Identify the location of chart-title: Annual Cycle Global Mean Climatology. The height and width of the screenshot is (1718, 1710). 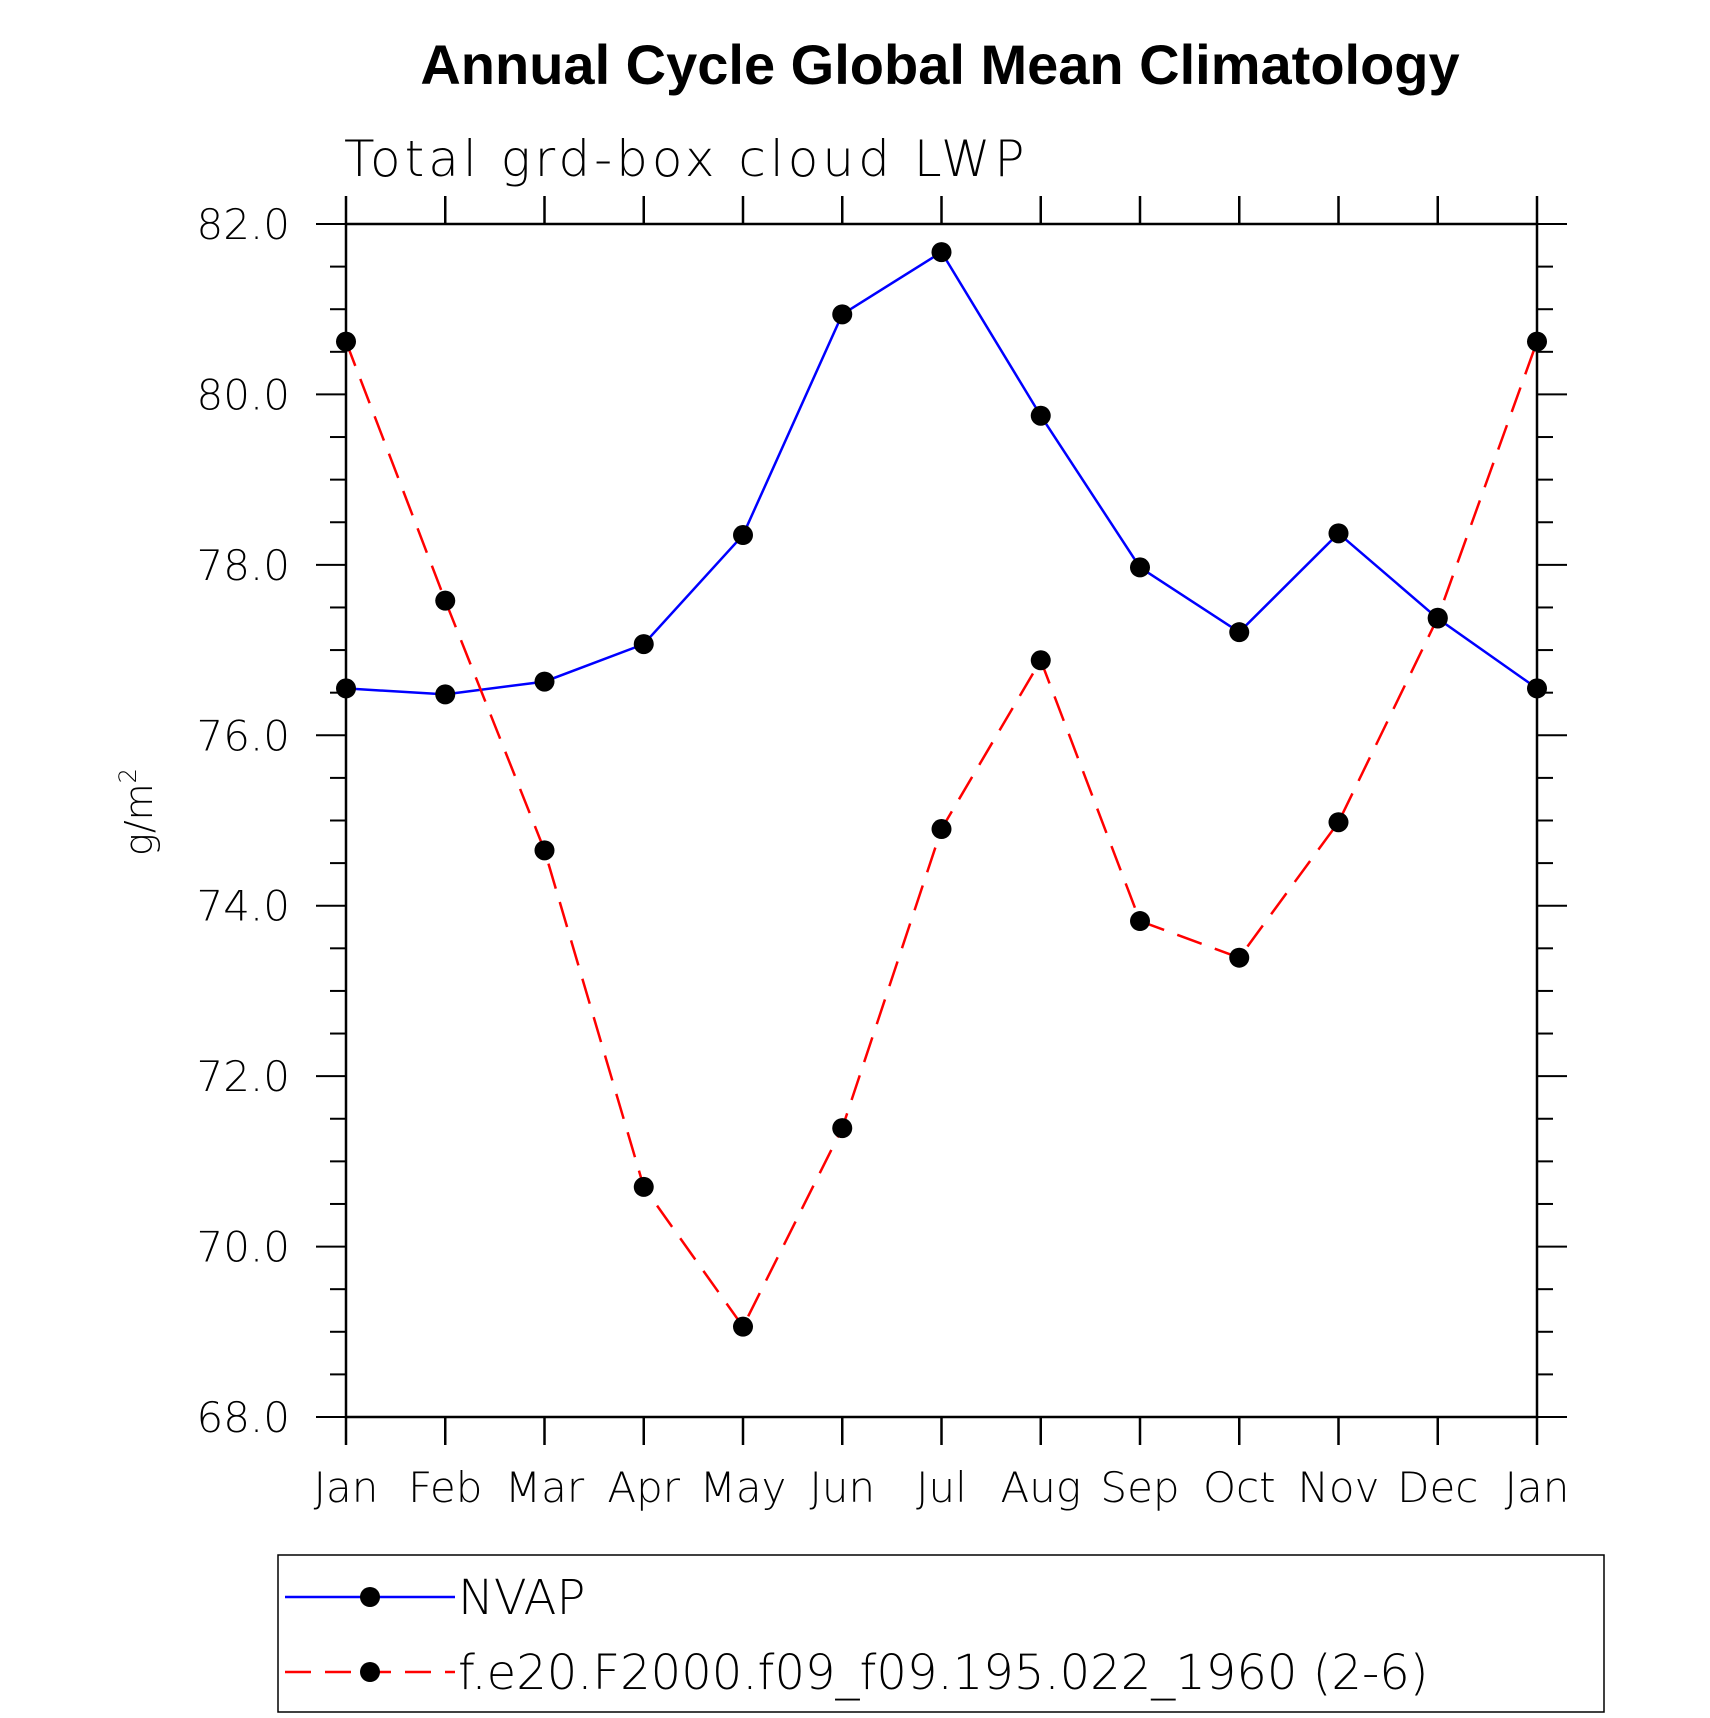
(939, 64).